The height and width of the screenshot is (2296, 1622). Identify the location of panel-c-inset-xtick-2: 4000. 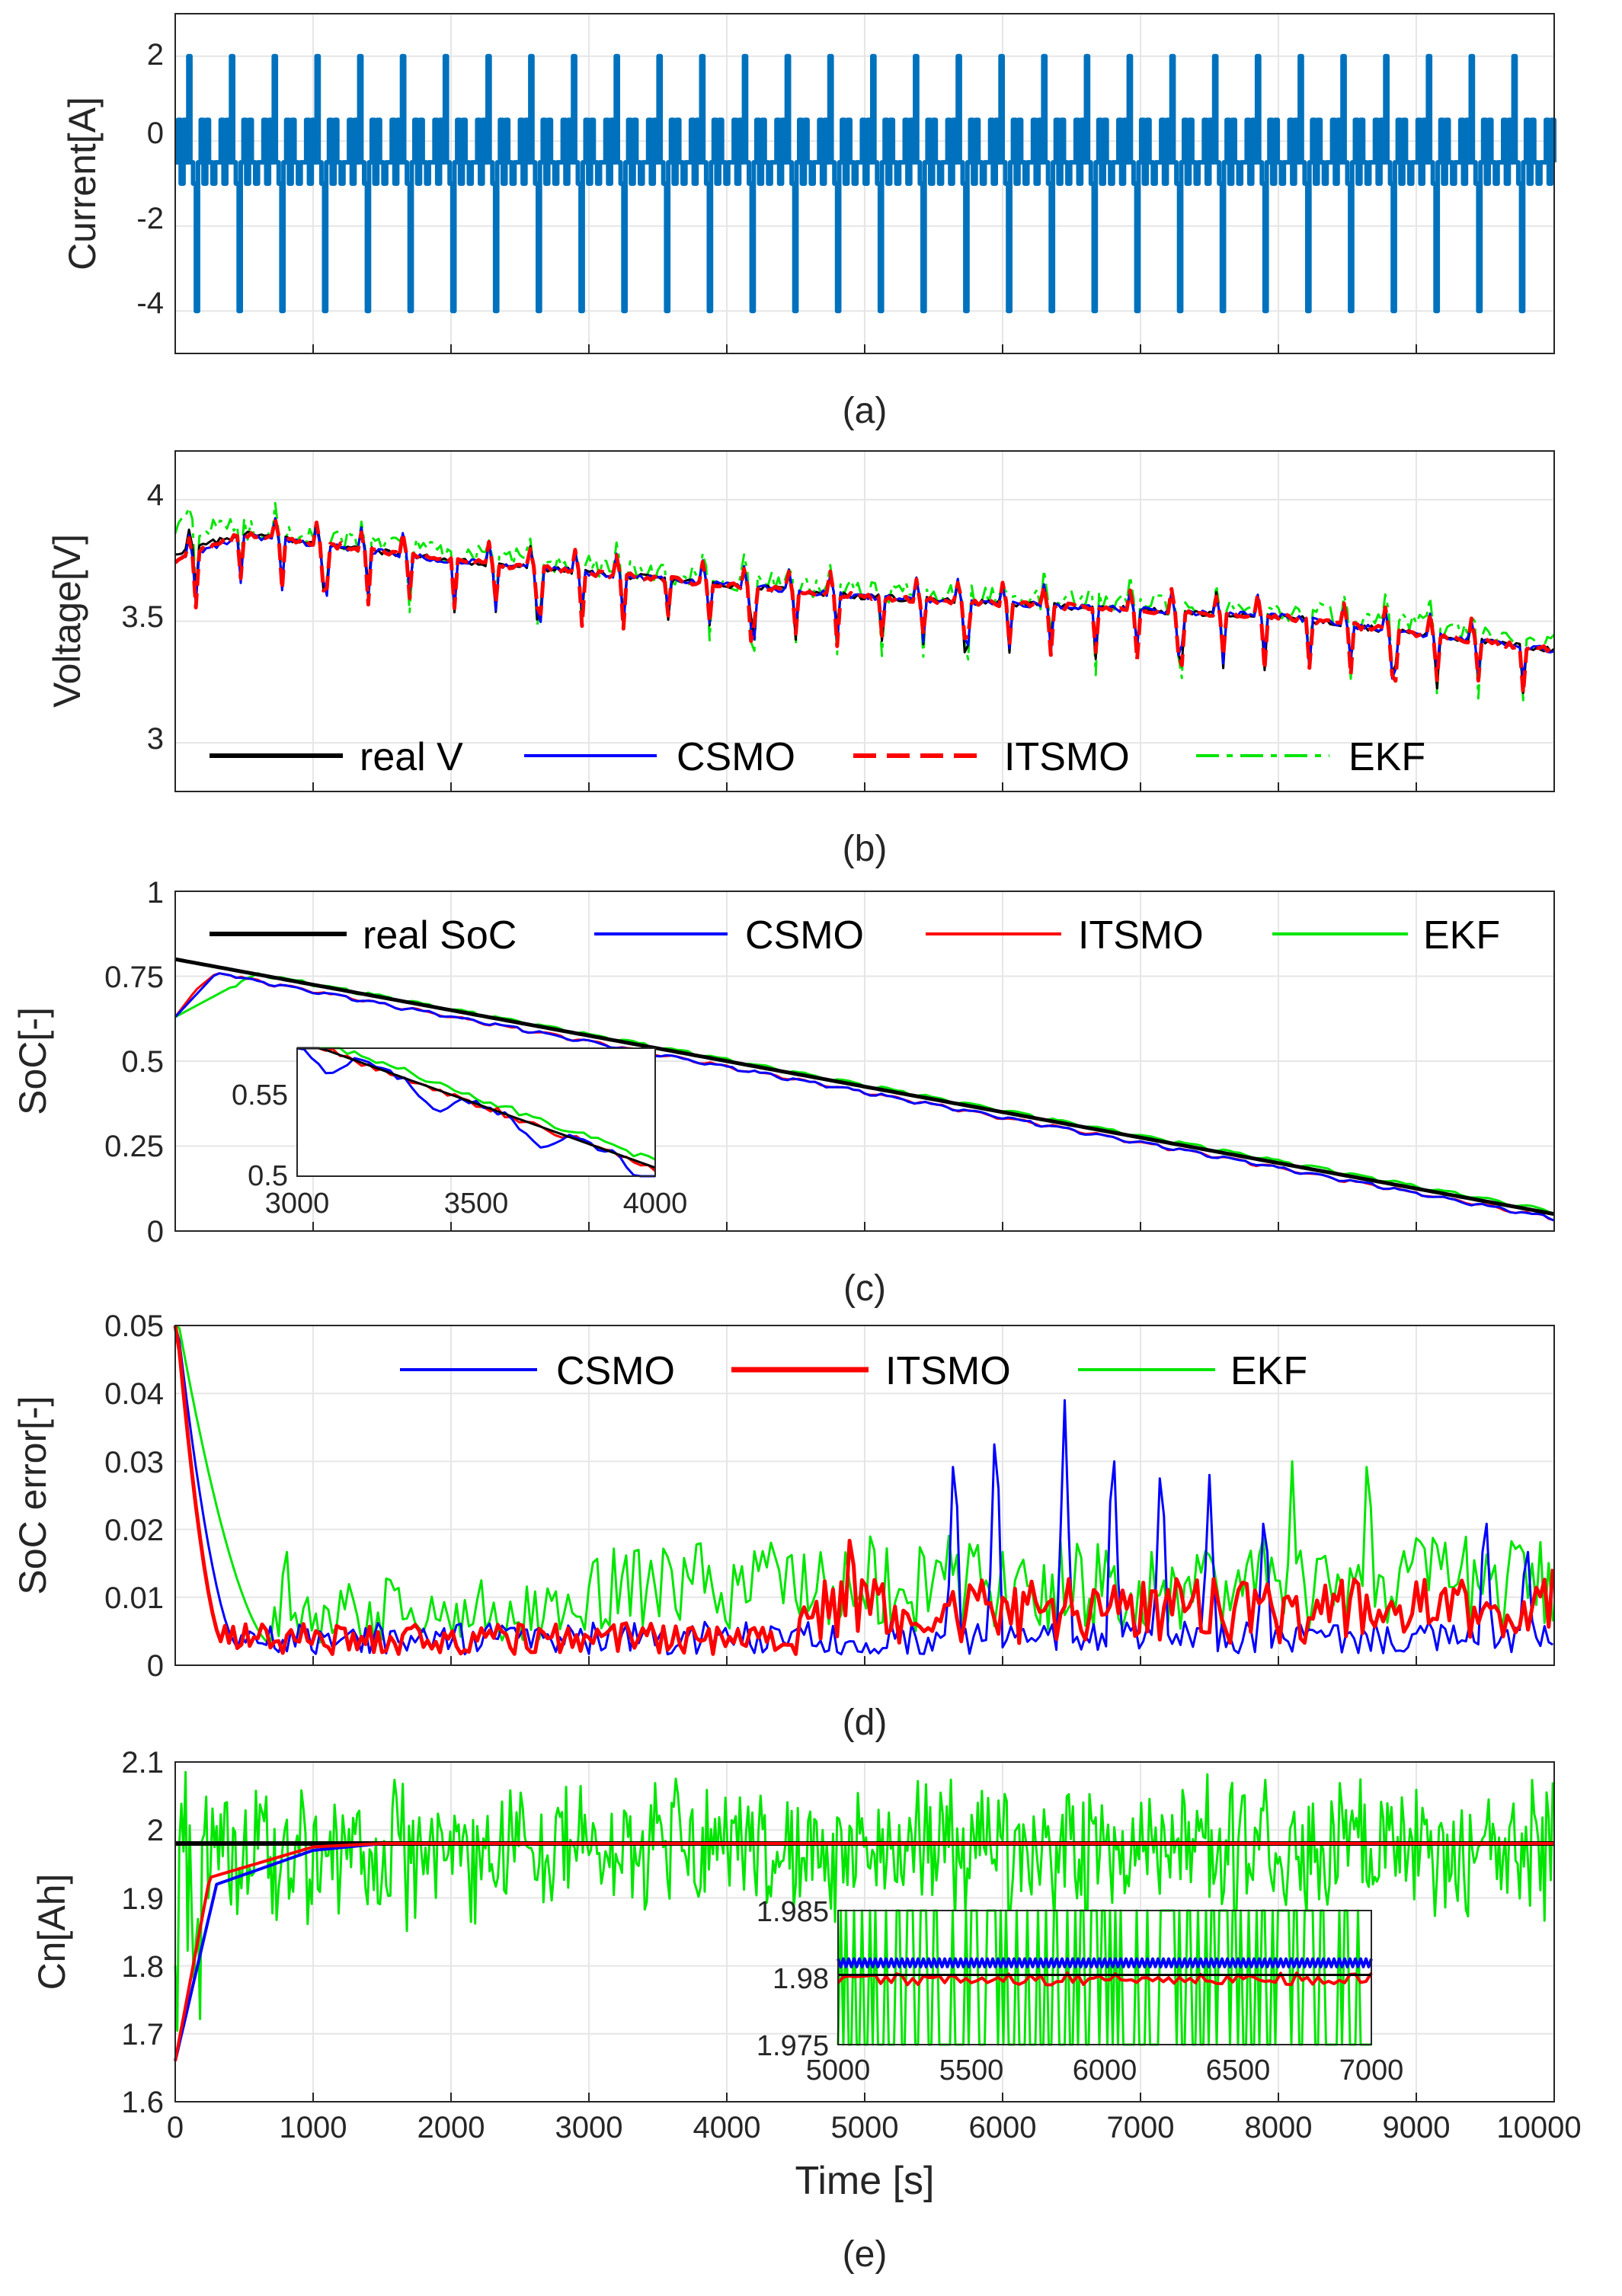
(655, 1204).